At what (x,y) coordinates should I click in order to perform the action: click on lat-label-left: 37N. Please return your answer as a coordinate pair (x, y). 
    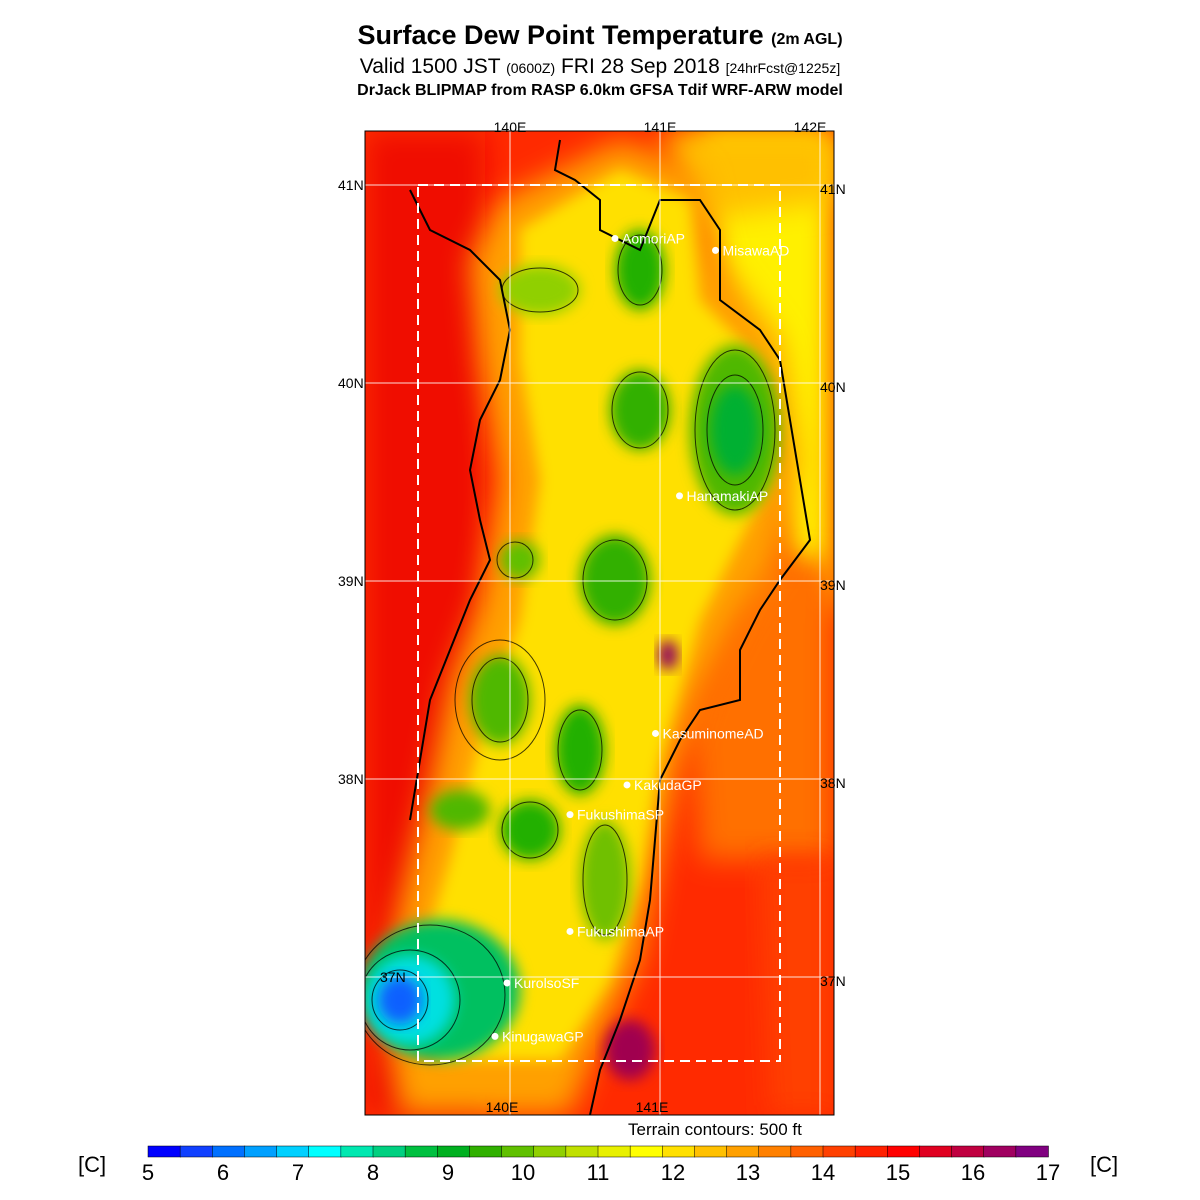
    Looking at the image, I should click on (393, 977).